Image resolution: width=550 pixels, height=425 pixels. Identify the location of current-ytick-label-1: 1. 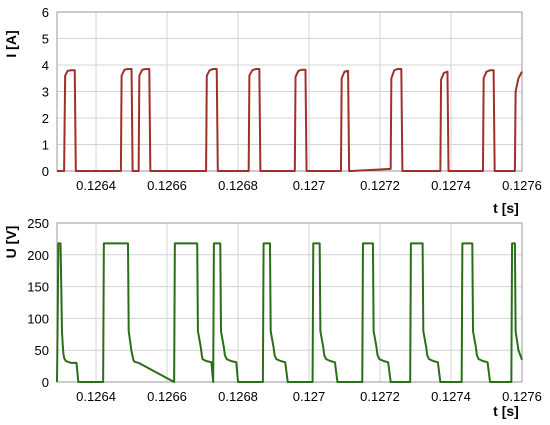
(45, 145).